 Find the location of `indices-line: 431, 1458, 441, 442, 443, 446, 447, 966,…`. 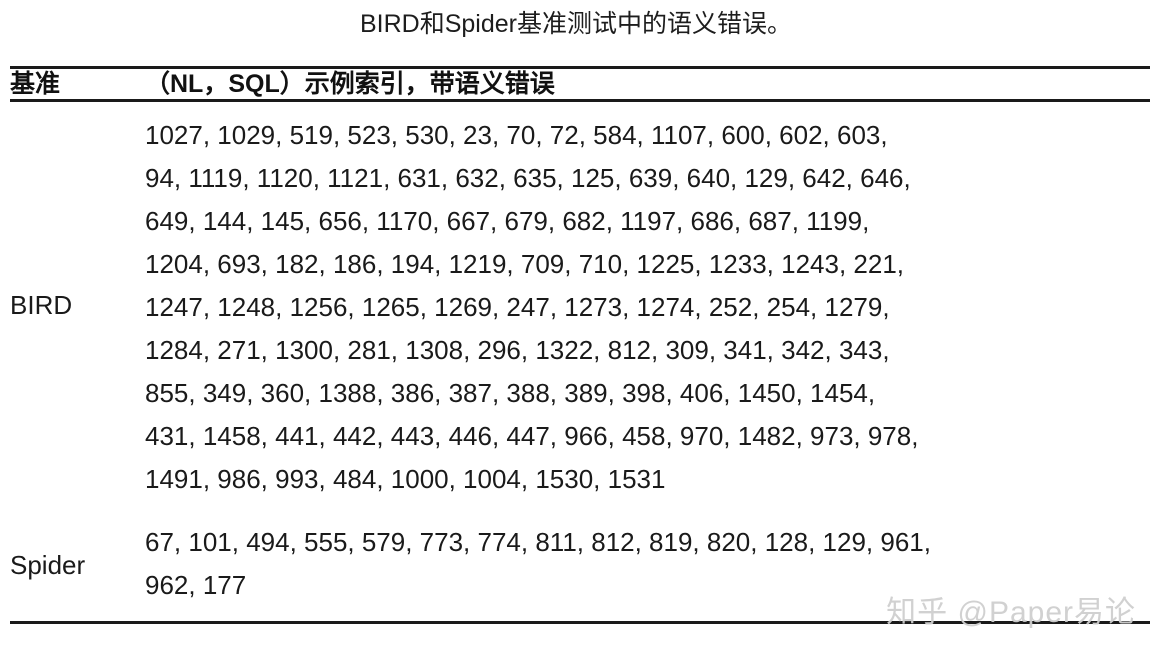

indices-line: 431, 1458, 441, 442, 443, 446, 447, 966,… is located at coordinates (532, 436).